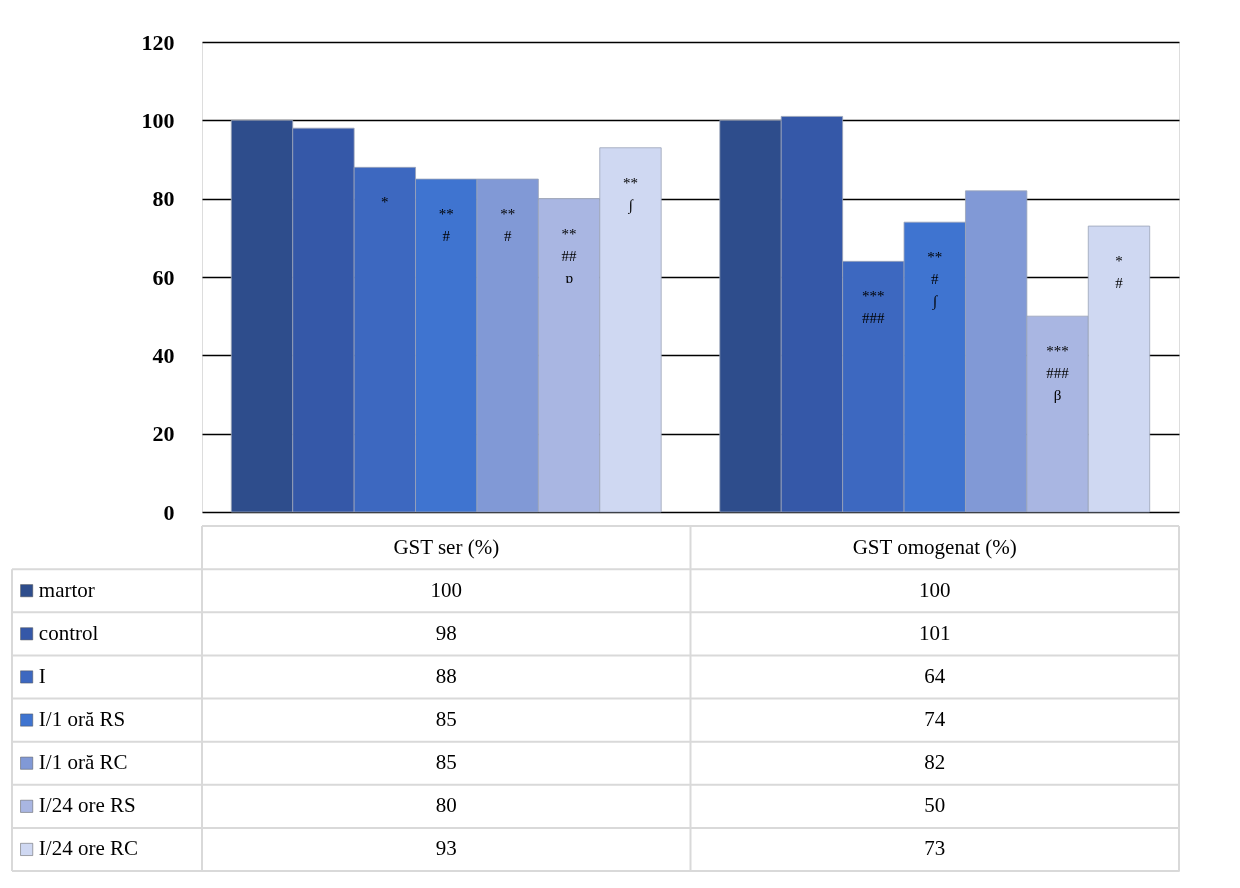 The height and width of the screenshot is (888, 1240). I want to click on legend-label: I/24 ore RC, so click(88, 848).